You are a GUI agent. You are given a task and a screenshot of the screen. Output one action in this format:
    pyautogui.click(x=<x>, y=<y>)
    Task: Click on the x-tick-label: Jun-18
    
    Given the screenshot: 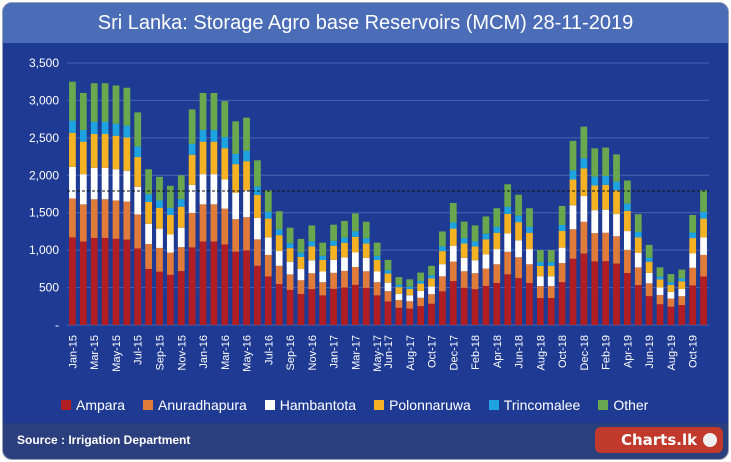 What is the action you would take?
    pyautogui.click(x=520, y=352)
    